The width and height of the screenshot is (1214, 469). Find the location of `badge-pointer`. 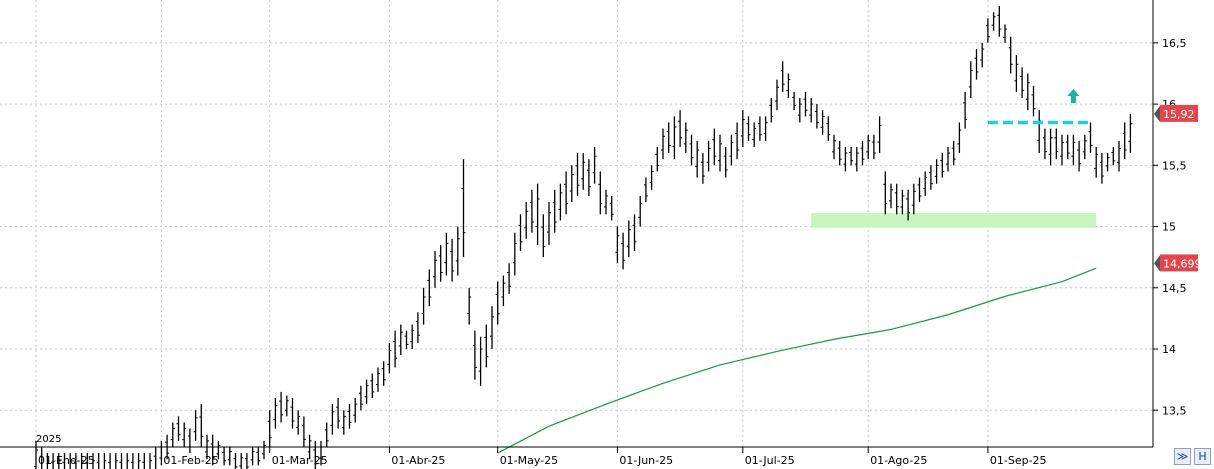

badge-pointer is located at coordinates (1157, 263).